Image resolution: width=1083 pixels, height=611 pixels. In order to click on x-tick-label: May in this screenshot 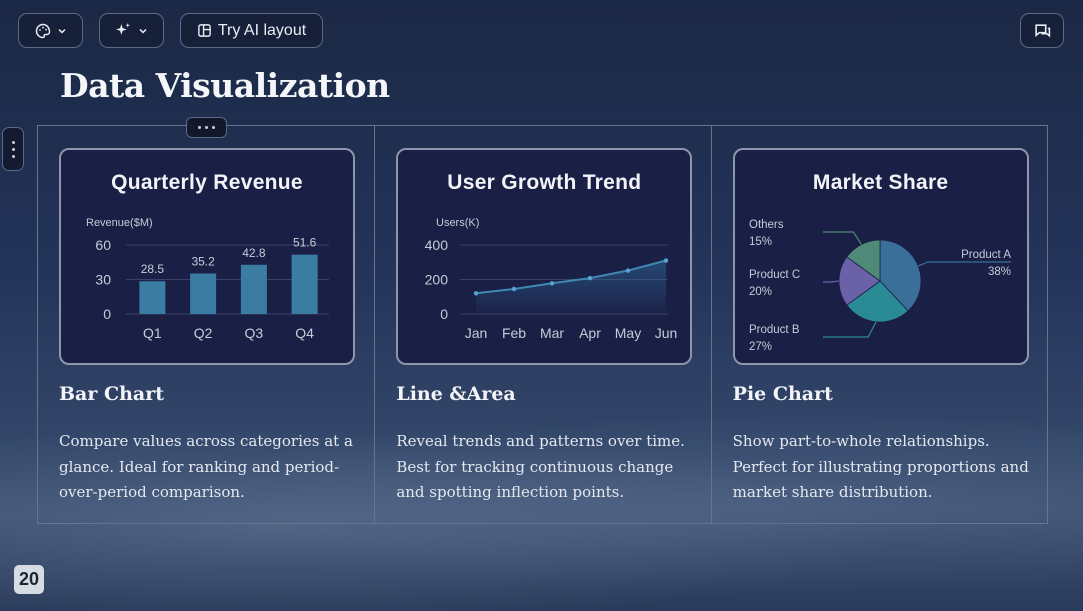, I will do `click(628, 333)`.